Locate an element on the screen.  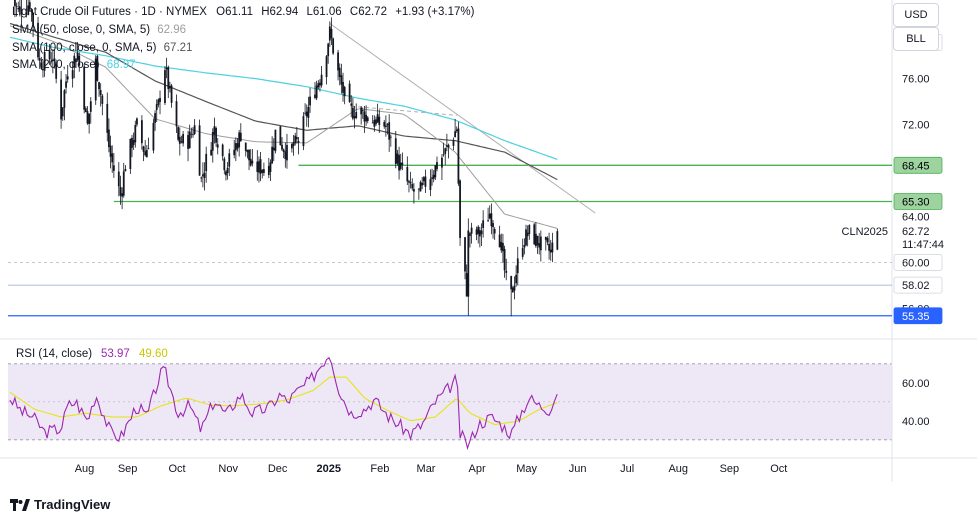
sma200-line is located at coordinates (283, 98).